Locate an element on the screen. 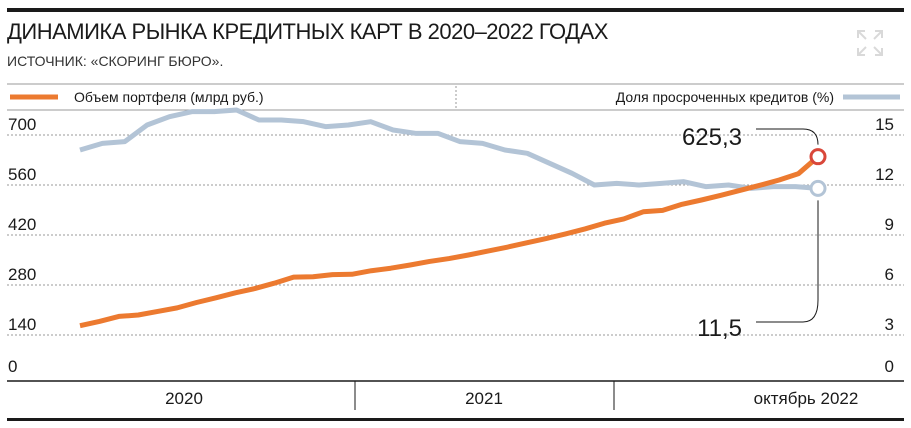  leader-line-overdue is located at coordinates (787, 261).